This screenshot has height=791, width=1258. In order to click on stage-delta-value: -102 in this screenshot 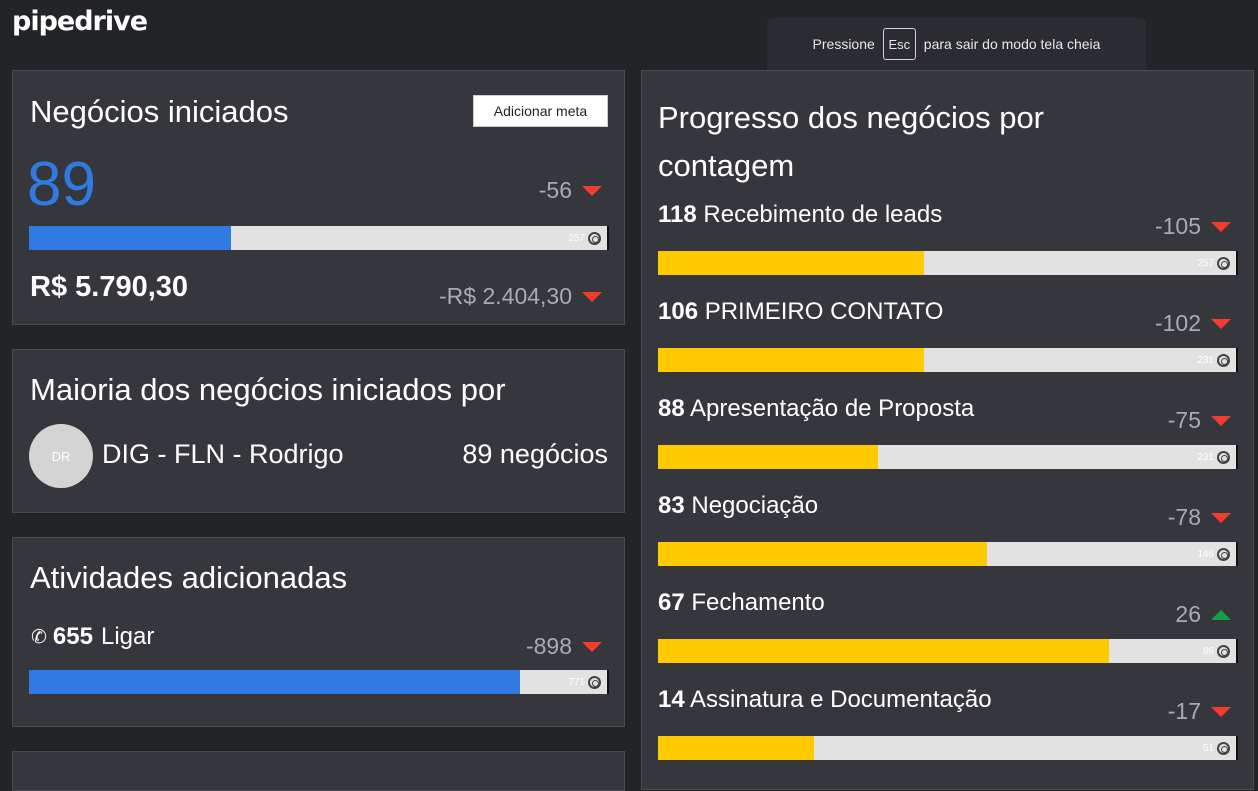, I will do `click(1177, 323)`.